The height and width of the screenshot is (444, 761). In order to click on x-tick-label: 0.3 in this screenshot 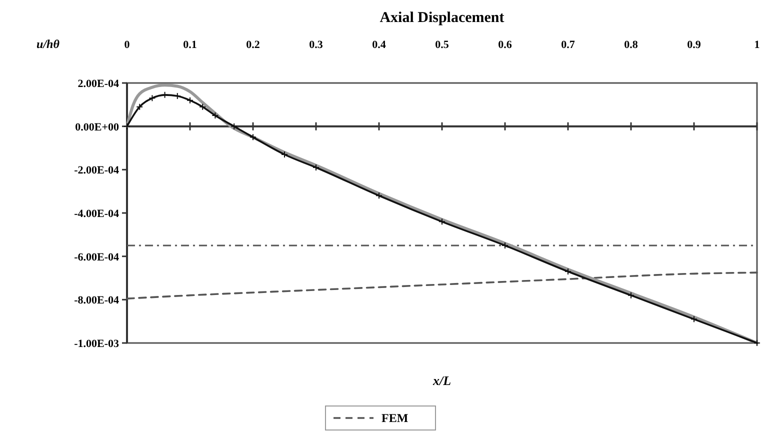, I will do `click(316, 45)`.